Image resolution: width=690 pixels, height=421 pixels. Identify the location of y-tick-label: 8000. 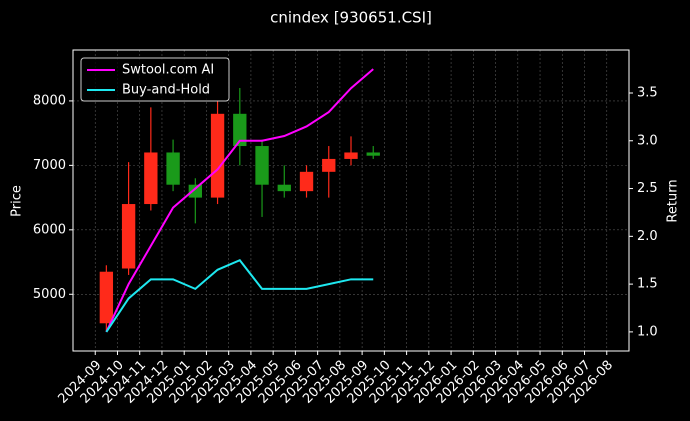
(49, 100).